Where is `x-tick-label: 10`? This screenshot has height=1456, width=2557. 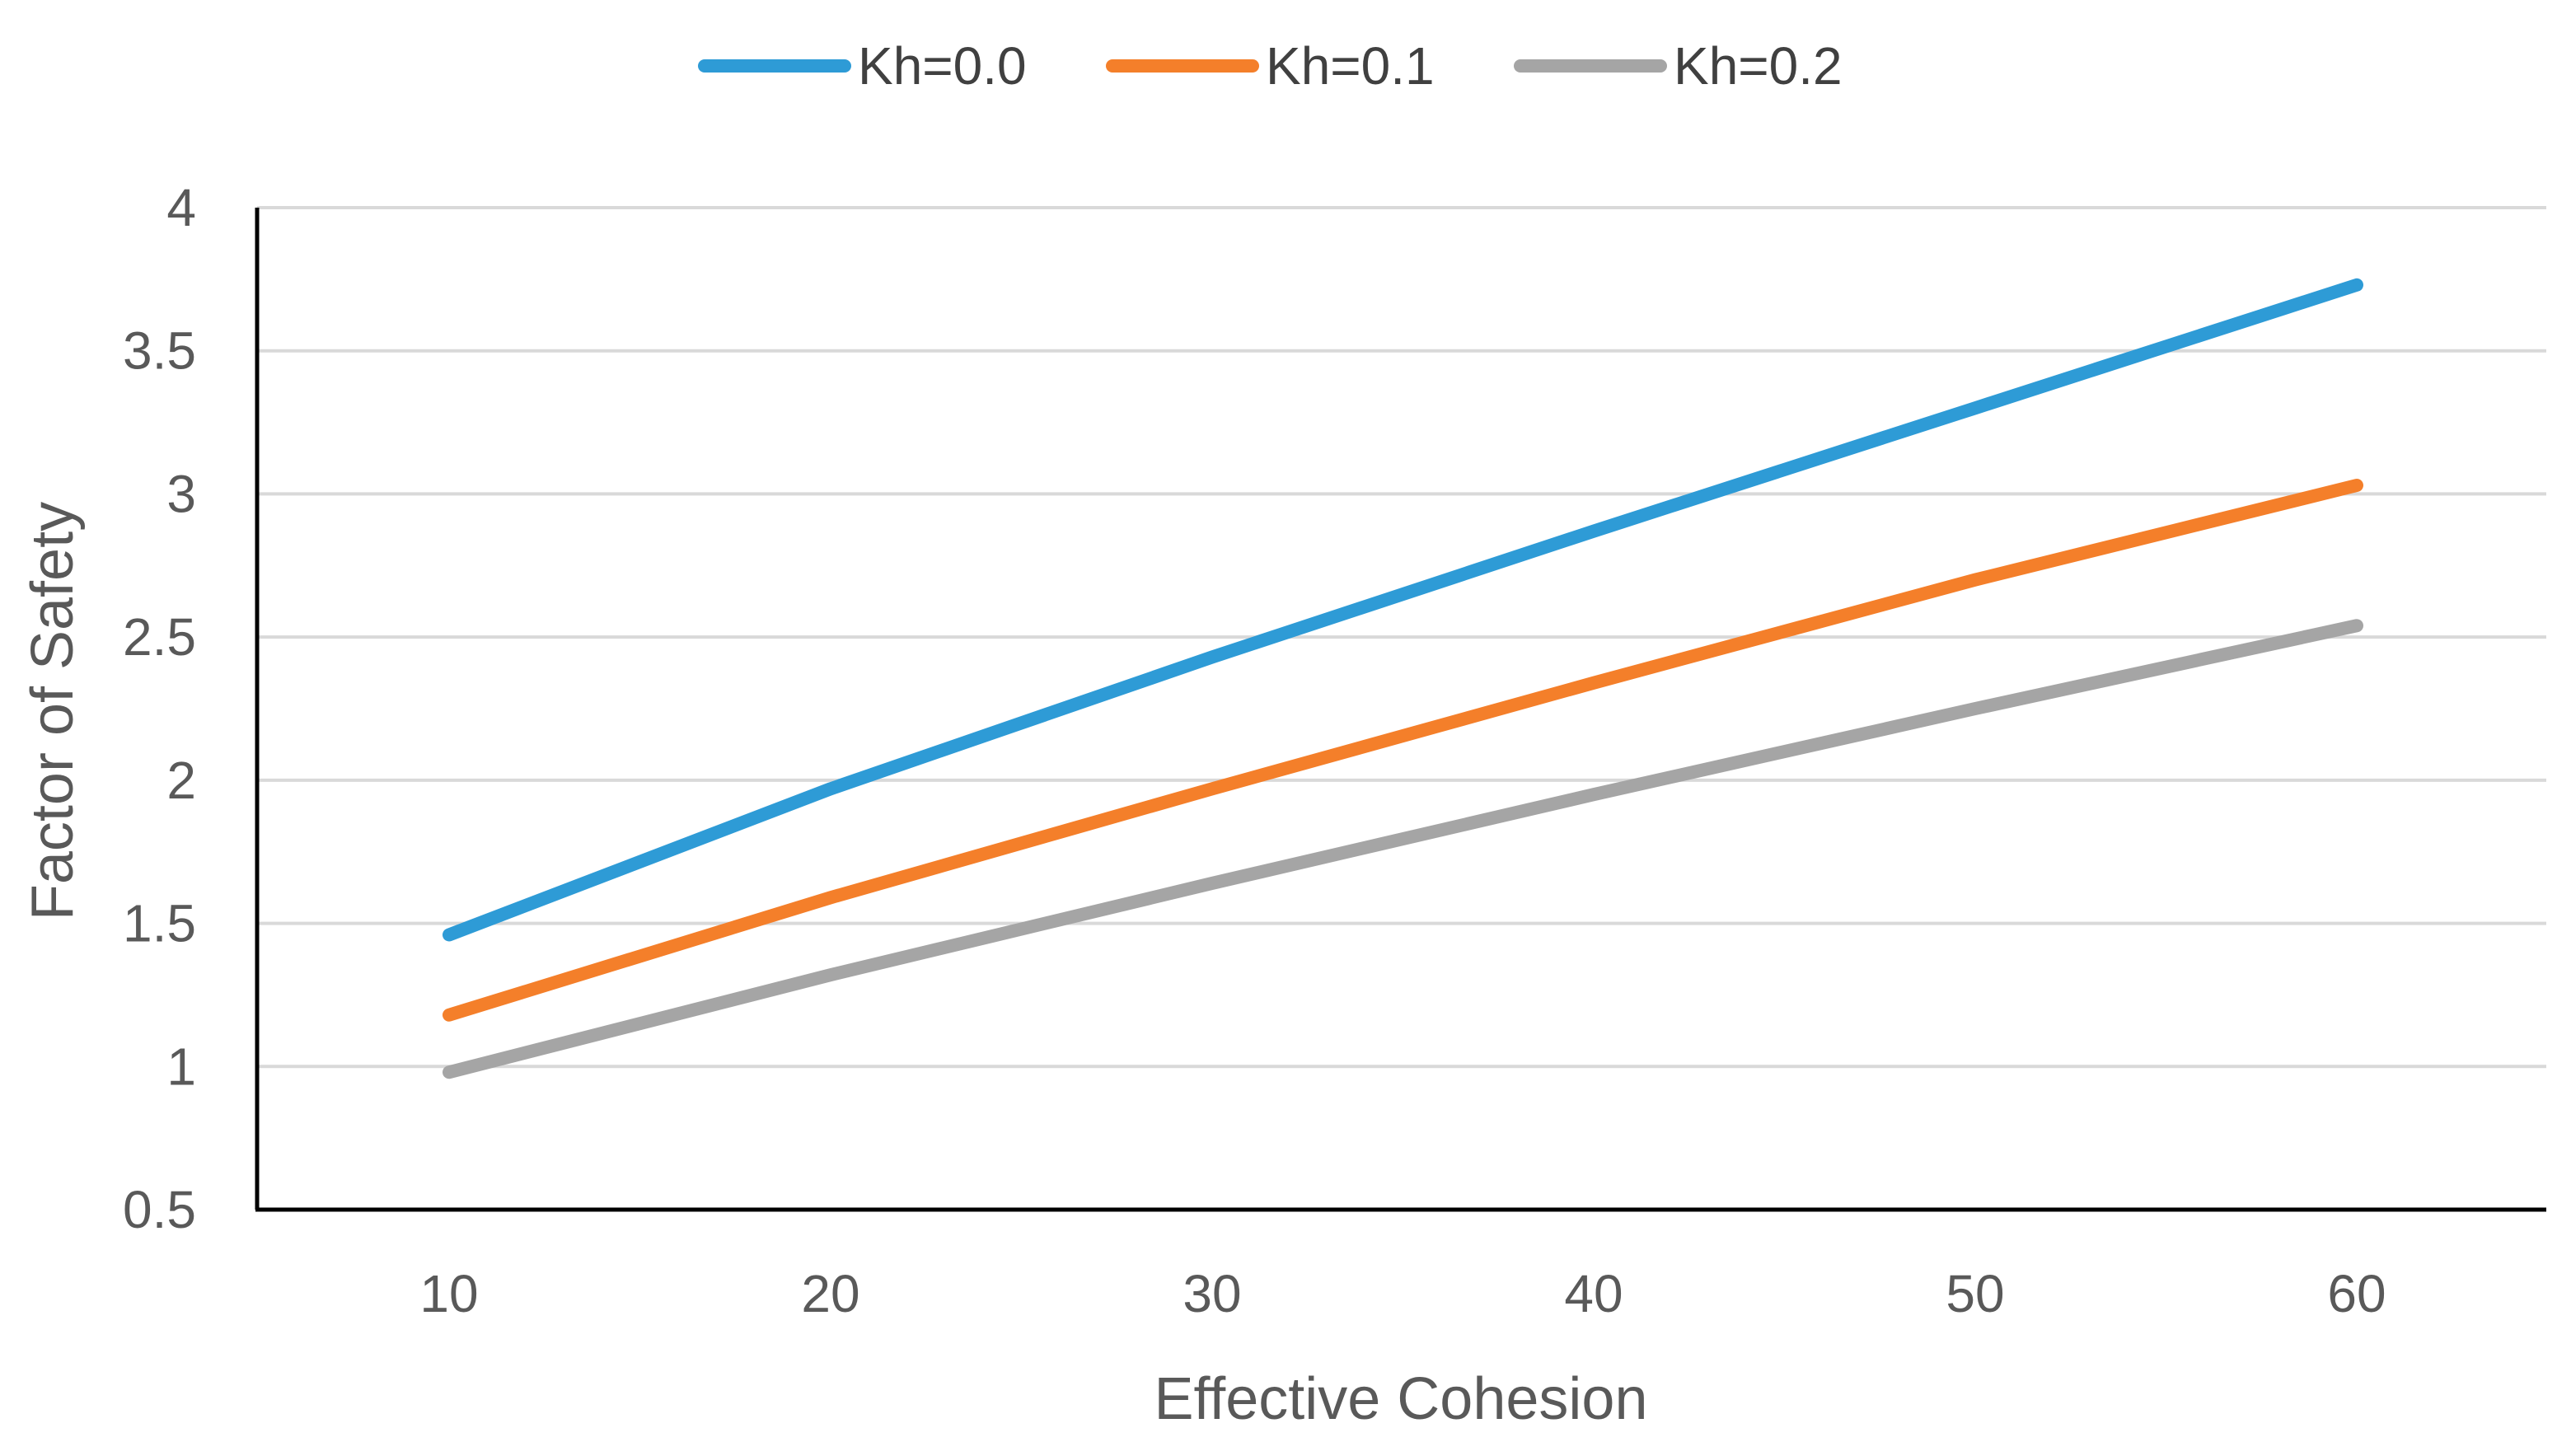
x-tick-label: 10 is located at coordinates (448, 1293).